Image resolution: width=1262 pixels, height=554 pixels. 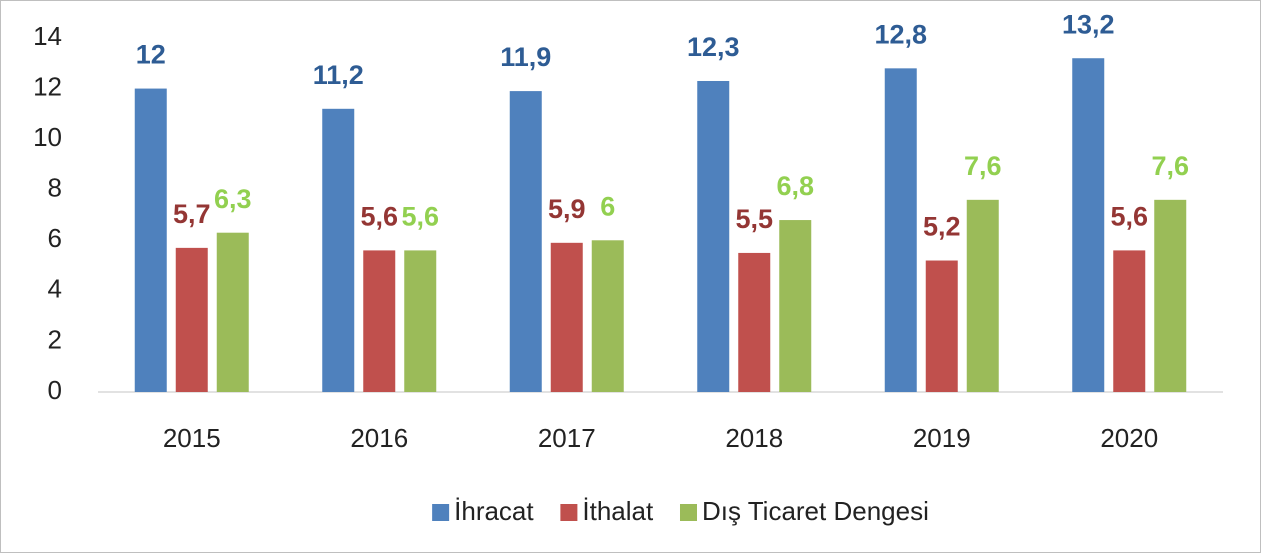 What do you see at coordinates (567, 209) in the screenshot?
I see `data-label: 5,9` at bounding box center [567, 209].